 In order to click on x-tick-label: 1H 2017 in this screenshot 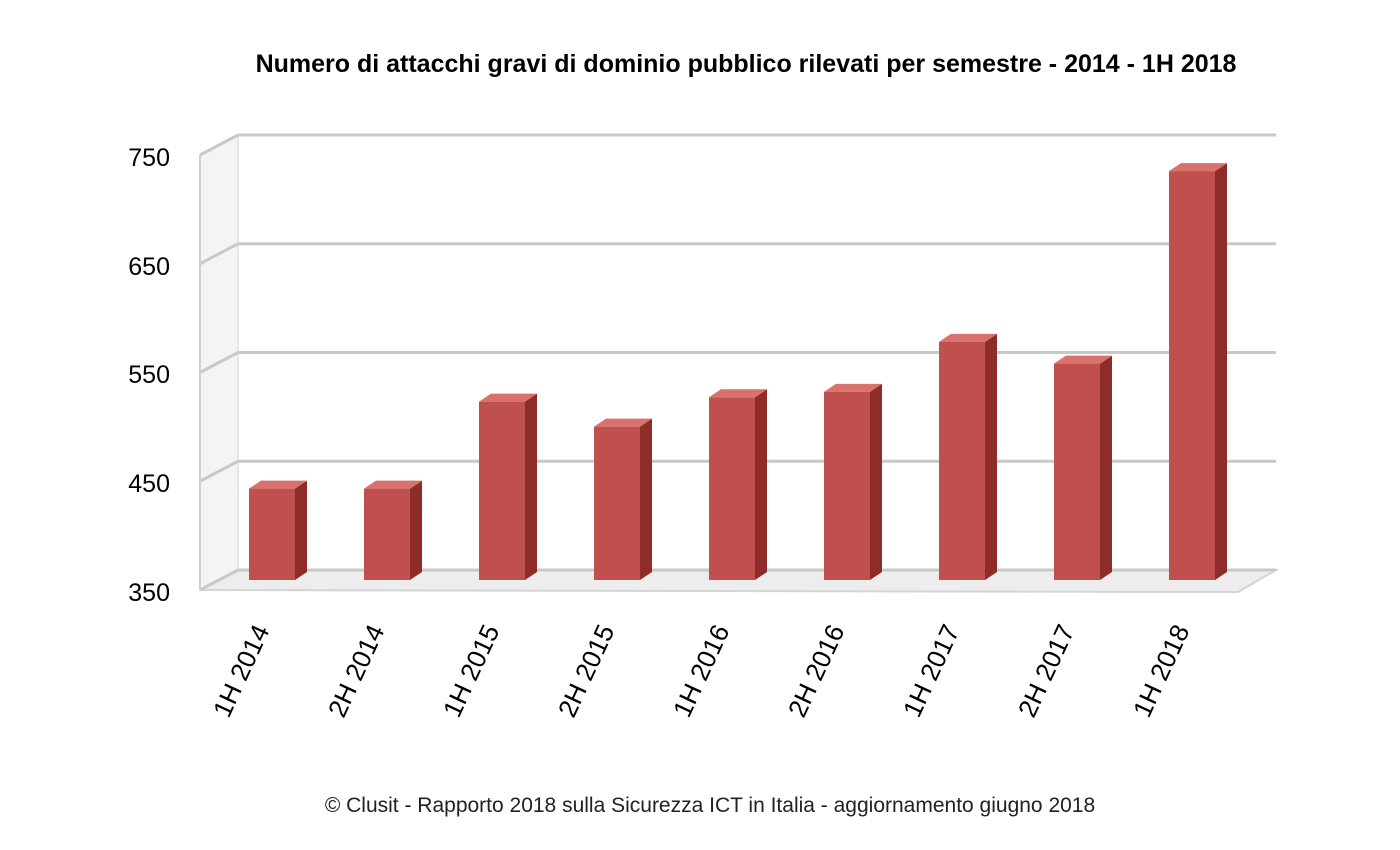, I will do `click(931, 671)`.